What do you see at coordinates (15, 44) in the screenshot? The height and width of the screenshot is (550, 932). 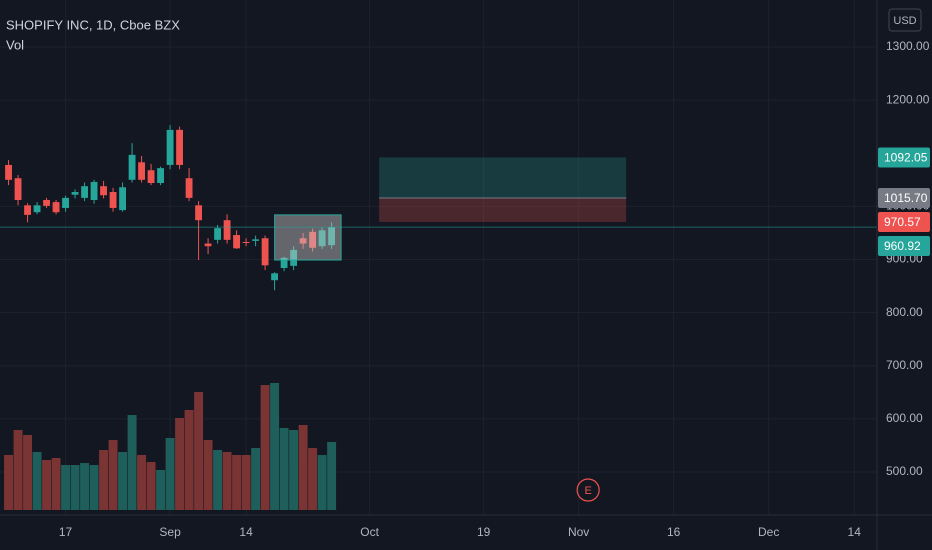 I see `volume-label: Vol` at bounding box center [15, 44].